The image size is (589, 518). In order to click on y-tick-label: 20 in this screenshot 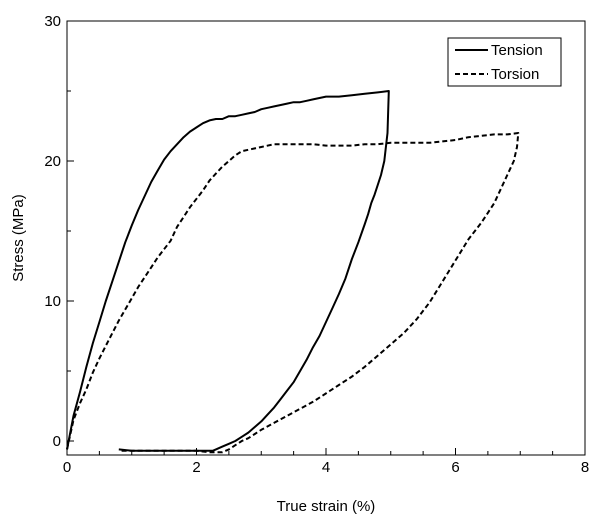, I will do `click(52, 161)`.